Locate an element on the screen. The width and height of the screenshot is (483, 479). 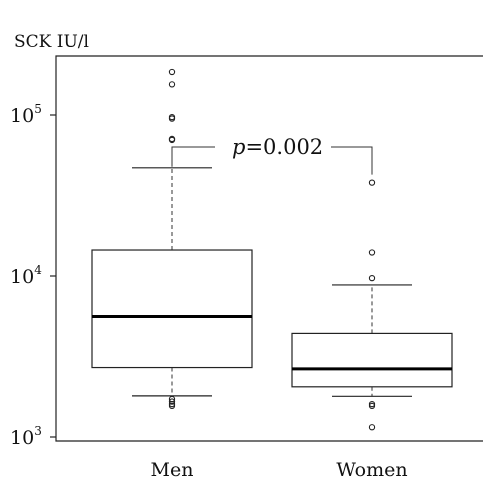
x-category-label: Men is located at coordinates (172, 469).